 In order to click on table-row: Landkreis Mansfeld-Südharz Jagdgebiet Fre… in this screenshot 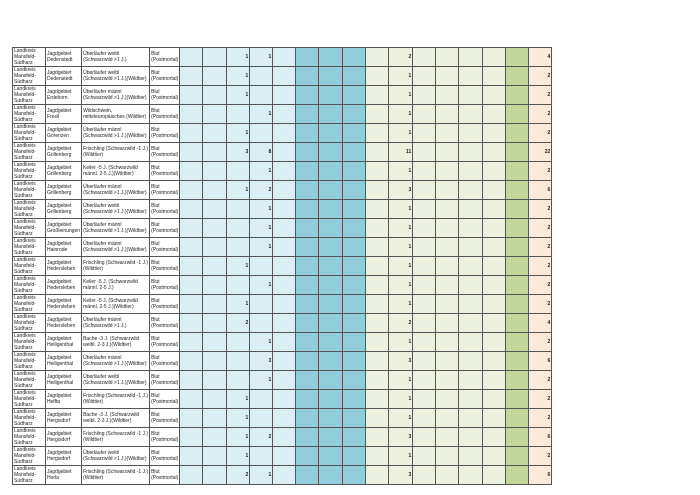, I will do `click(282, 114)`.